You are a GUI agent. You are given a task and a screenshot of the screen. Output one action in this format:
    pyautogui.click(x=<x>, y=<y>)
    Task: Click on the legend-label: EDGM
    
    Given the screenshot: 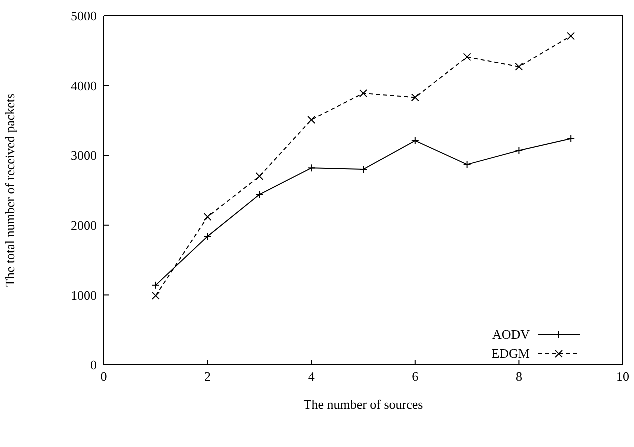 What is the action you would take?
    pyautogui.click(x=511, y=354)
    